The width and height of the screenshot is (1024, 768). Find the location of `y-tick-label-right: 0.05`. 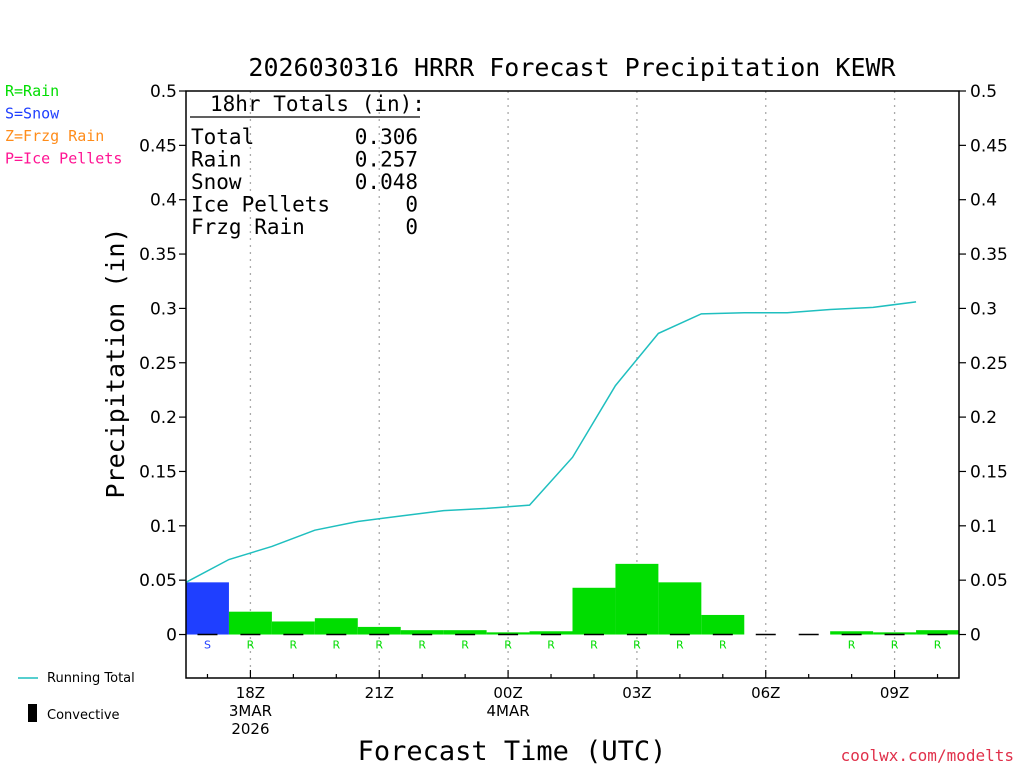

y-tick-label-right: 0.05 is located at coordinates (989, 581).